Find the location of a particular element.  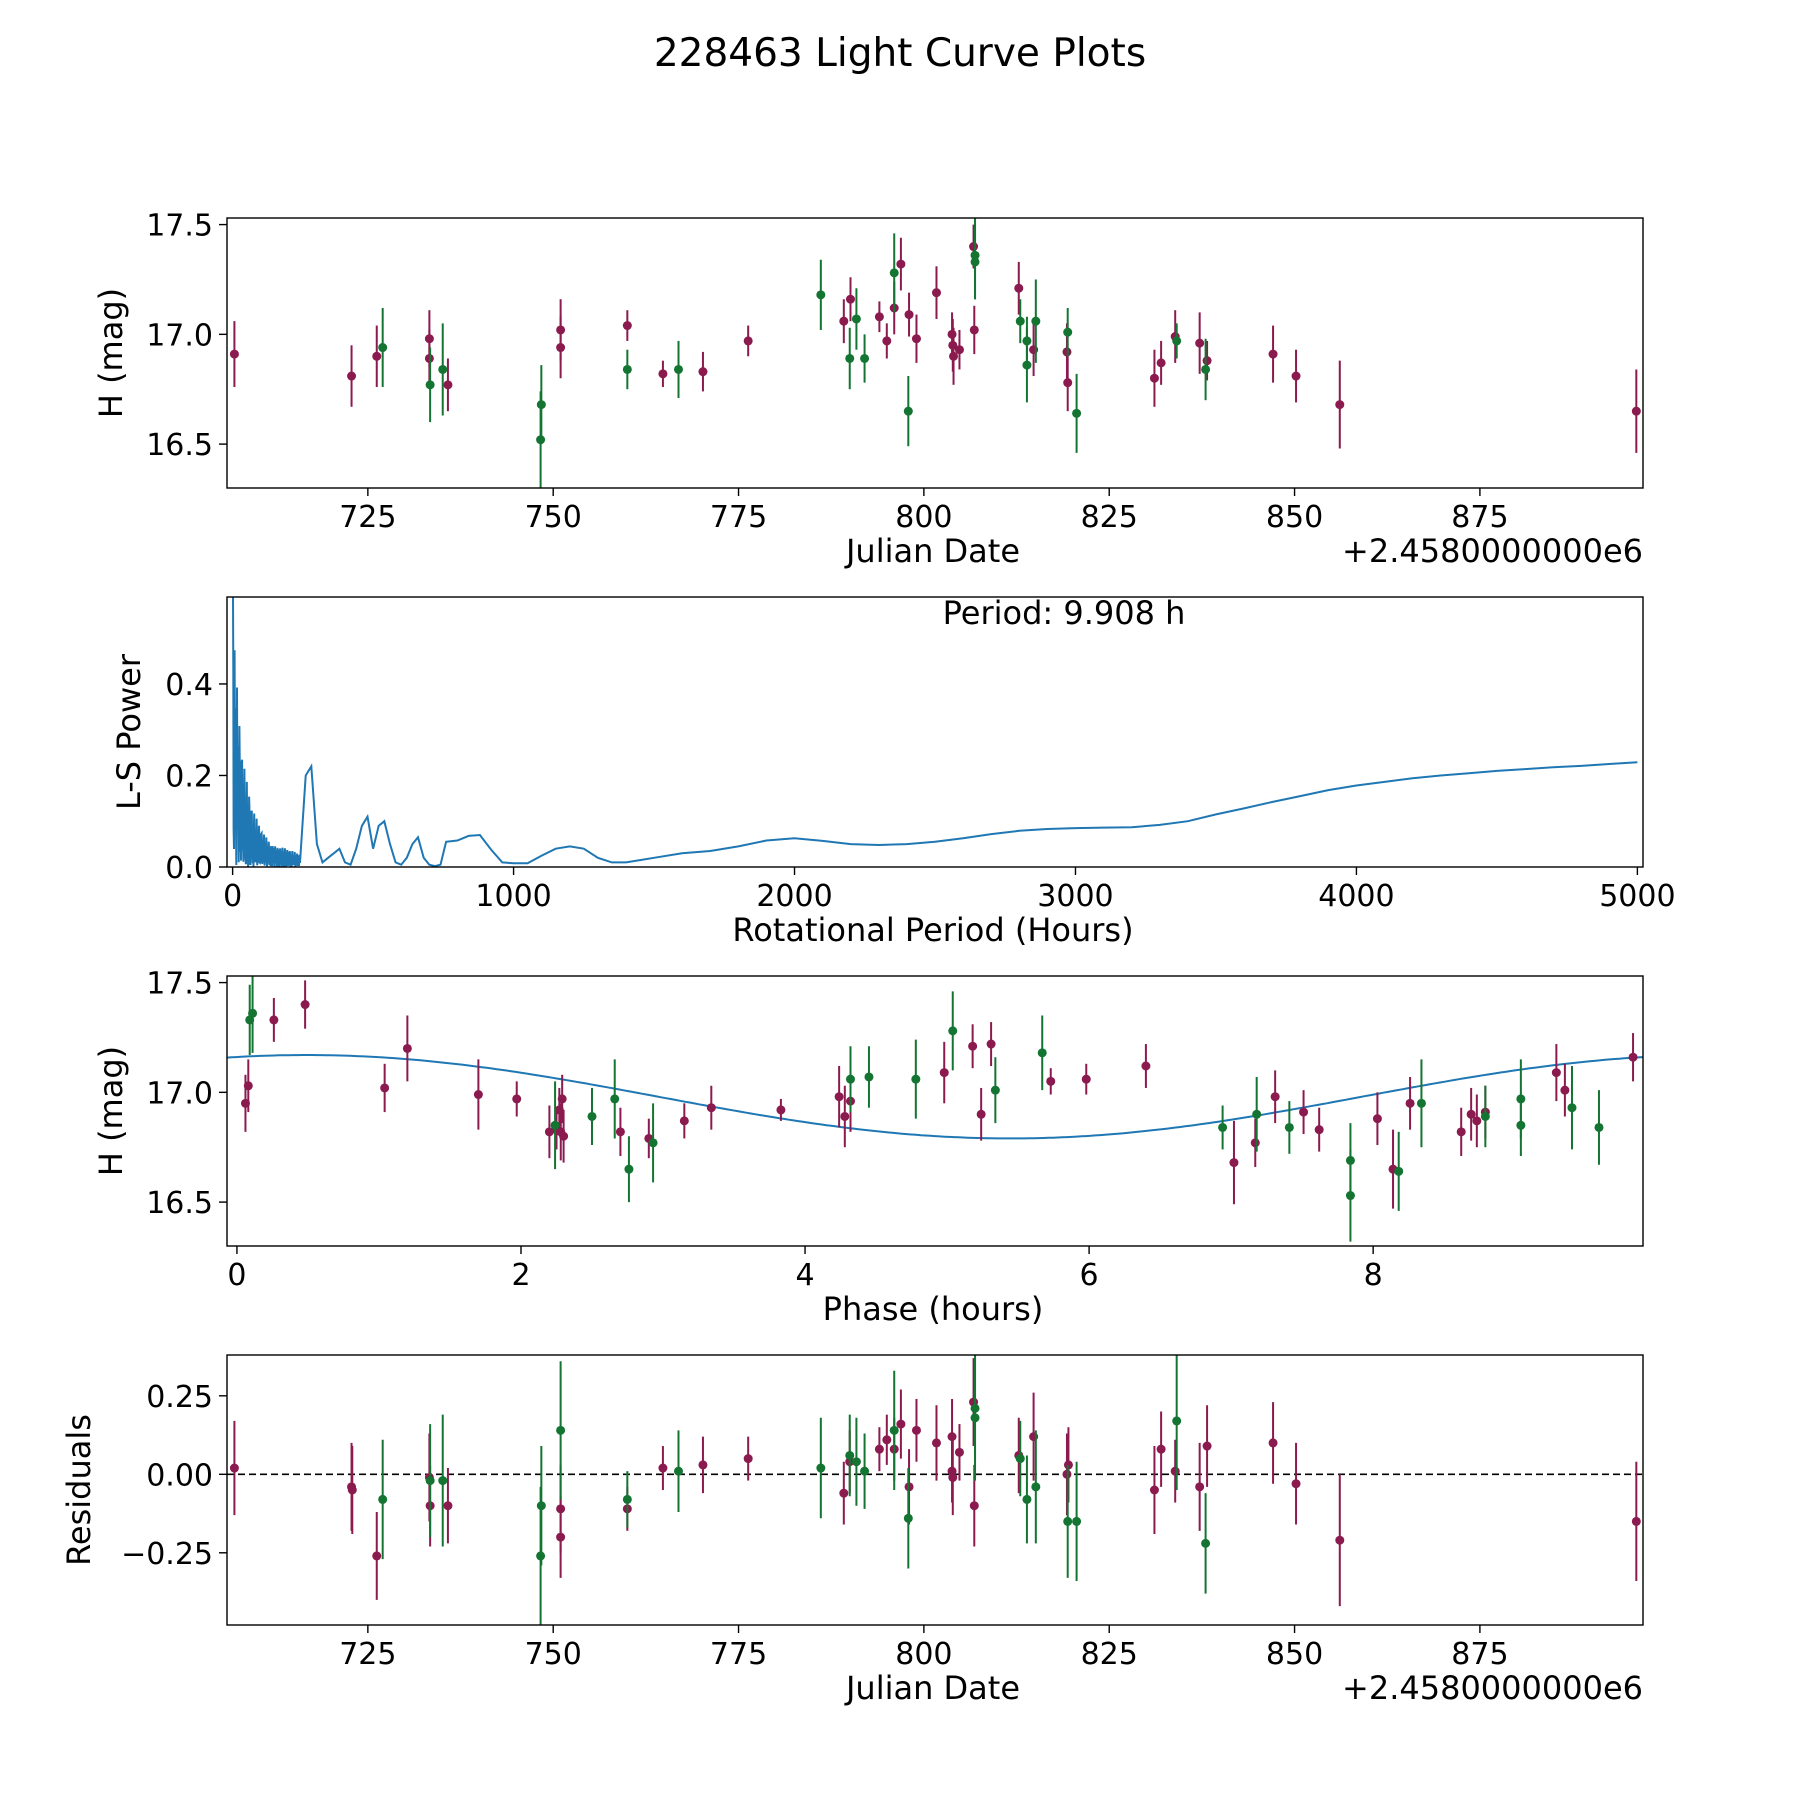

x-offset-text: +2.4580000000e6 is located at coordinates (1492, 551).